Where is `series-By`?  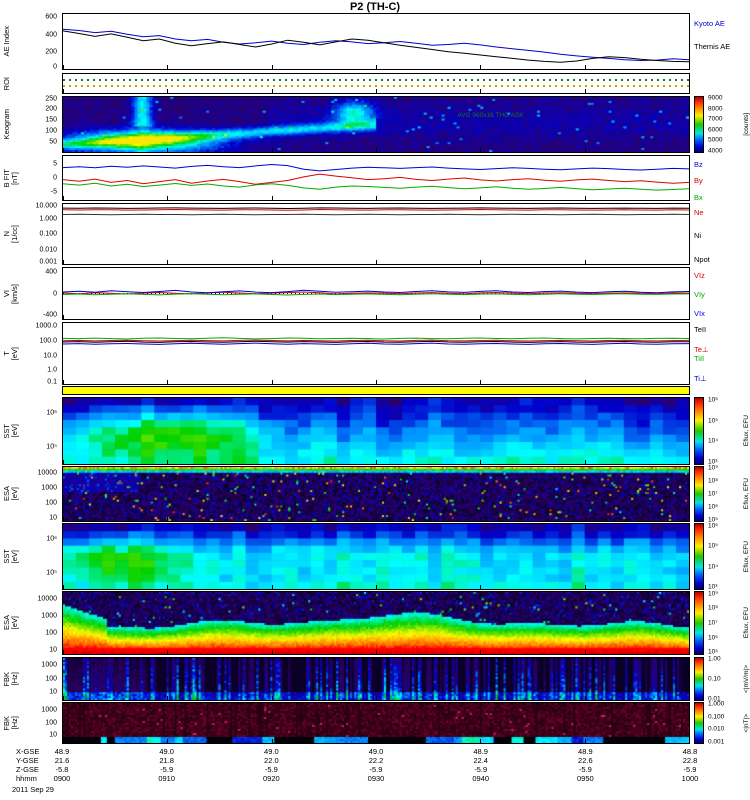 series-By is located at coordinates (376, 179).